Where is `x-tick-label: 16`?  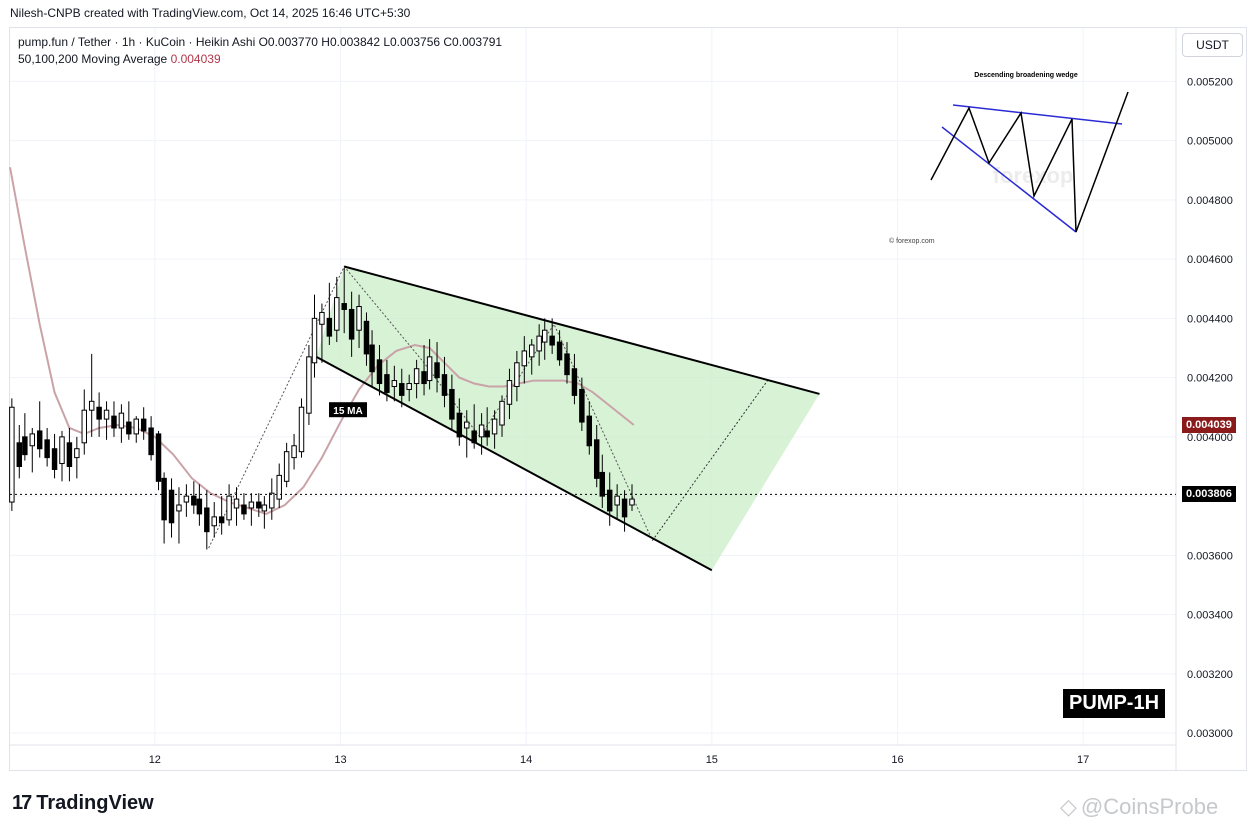
x-tick-label: 16 is located at coordinates (897, 760).